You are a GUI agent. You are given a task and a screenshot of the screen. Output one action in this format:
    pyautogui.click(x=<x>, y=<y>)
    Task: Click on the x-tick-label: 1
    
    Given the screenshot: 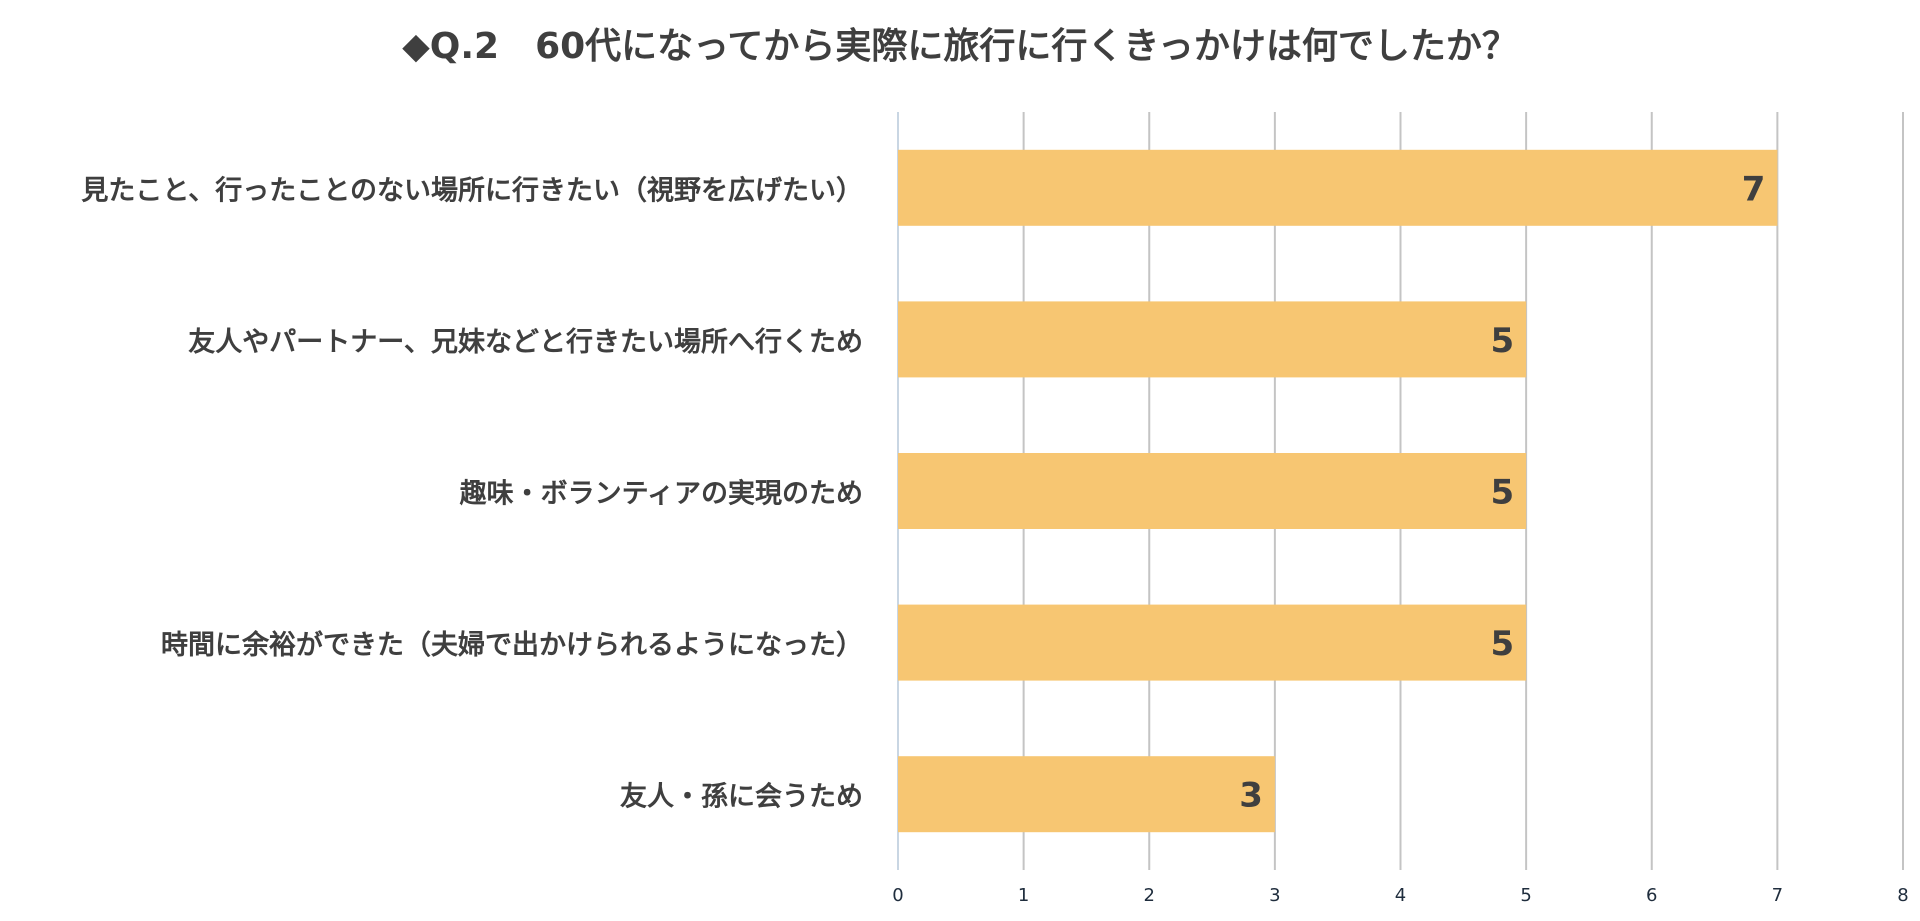 What is the action you would take?
    pyautogui.click(x=1023, y=895)
    